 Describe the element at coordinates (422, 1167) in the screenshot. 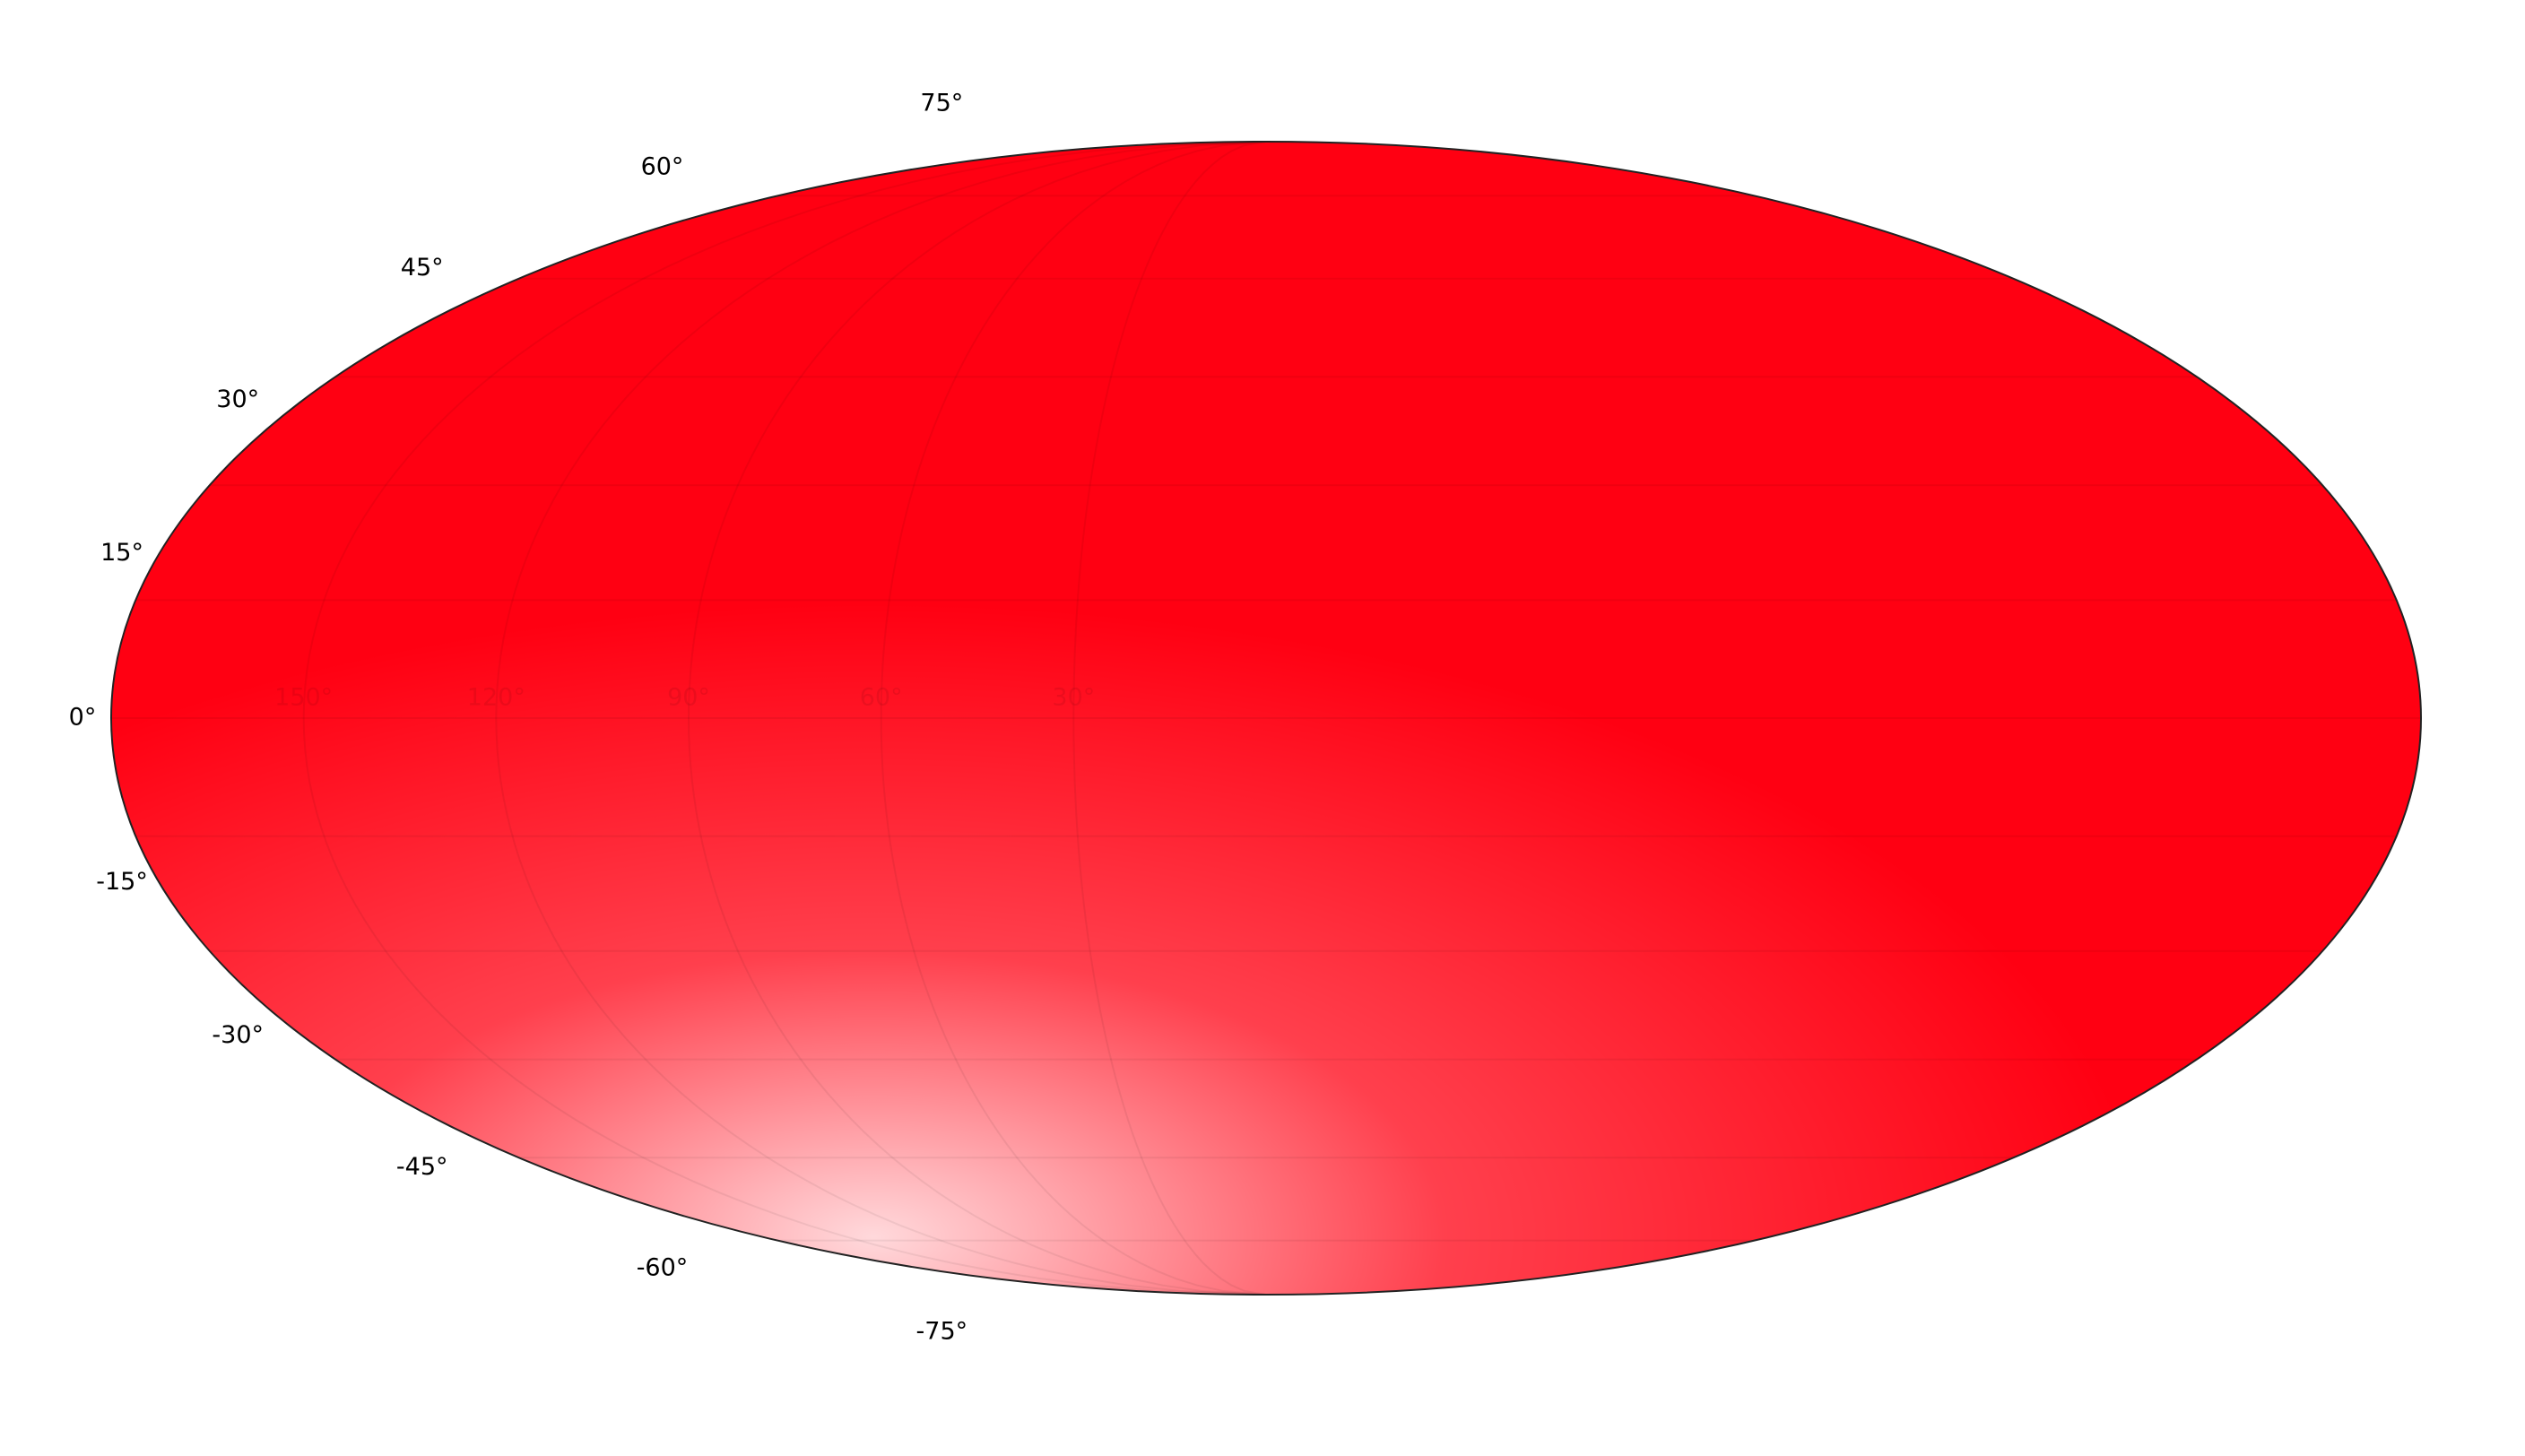

I see `y-tick-label: -45°` at that location.